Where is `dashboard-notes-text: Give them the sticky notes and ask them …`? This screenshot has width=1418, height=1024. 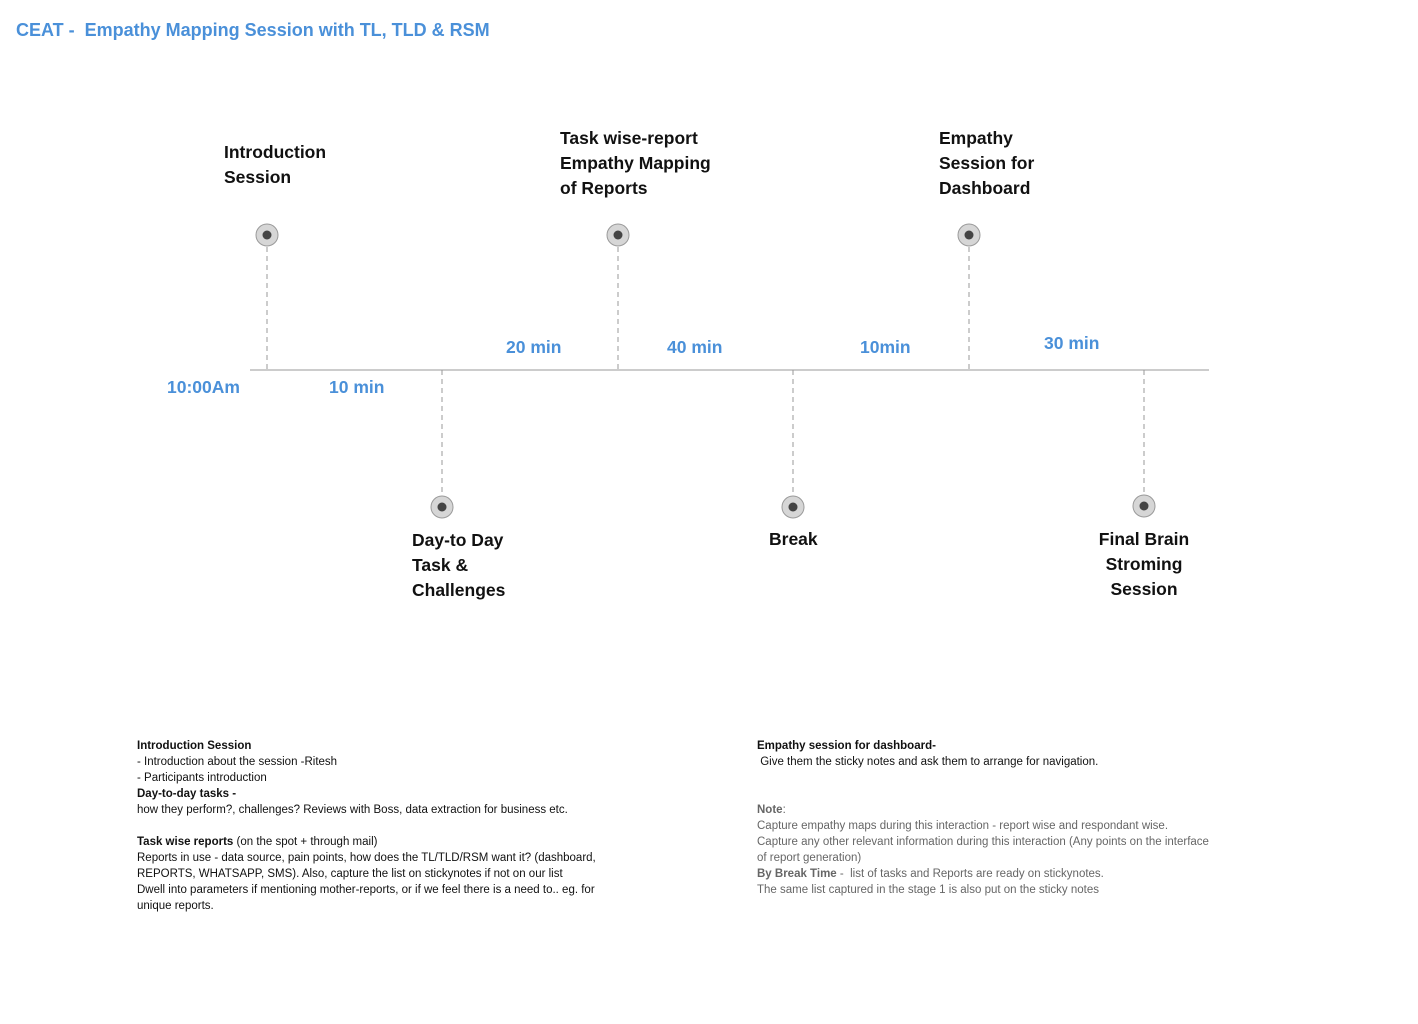
dashboard-notes-text: Give them the sticky notes and ask them … is located at coordinates (928, 762).